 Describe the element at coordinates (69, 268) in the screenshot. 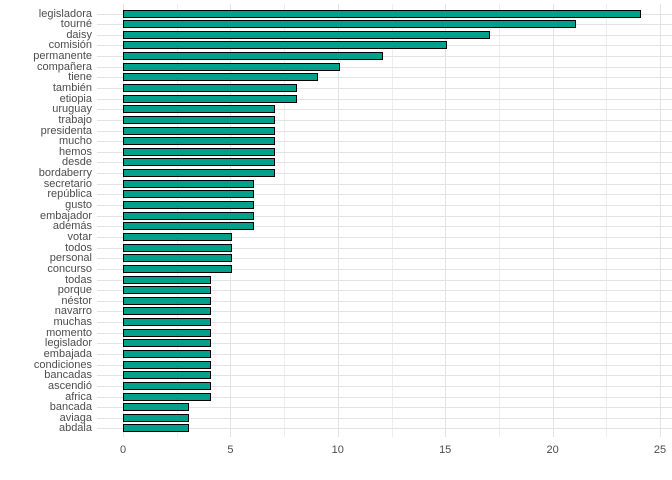

I see `y-axis-label: concurso` at that location.